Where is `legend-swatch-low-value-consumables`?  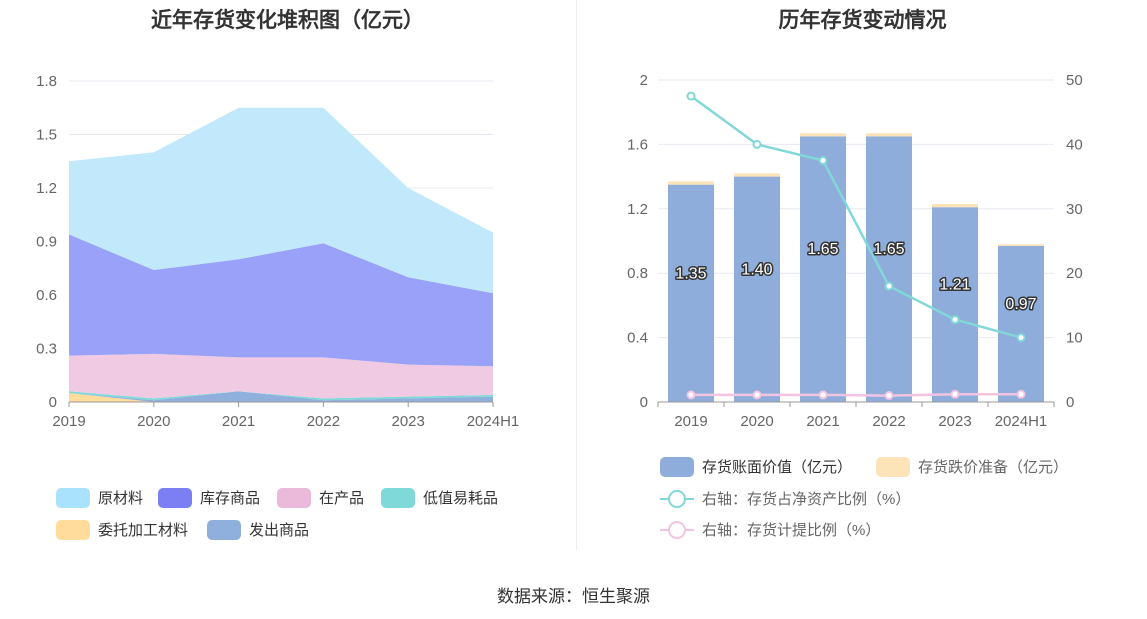
legend-swatch-low-value-consumables is located at coordinates (398, 497).